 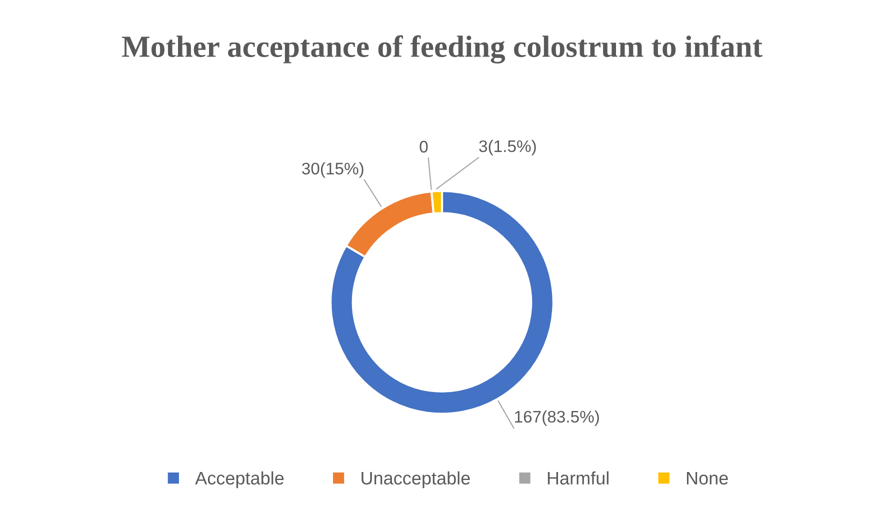 I want to click on legend-label: Harmful, so click(x=578, y=478).